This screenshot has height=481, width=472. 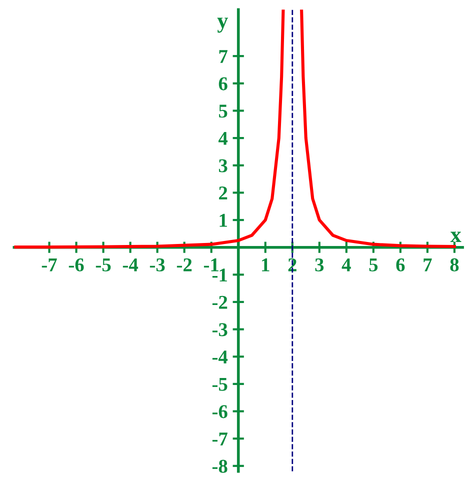 I want to click on x-tick-label: 4, so click(x=346, y=265).